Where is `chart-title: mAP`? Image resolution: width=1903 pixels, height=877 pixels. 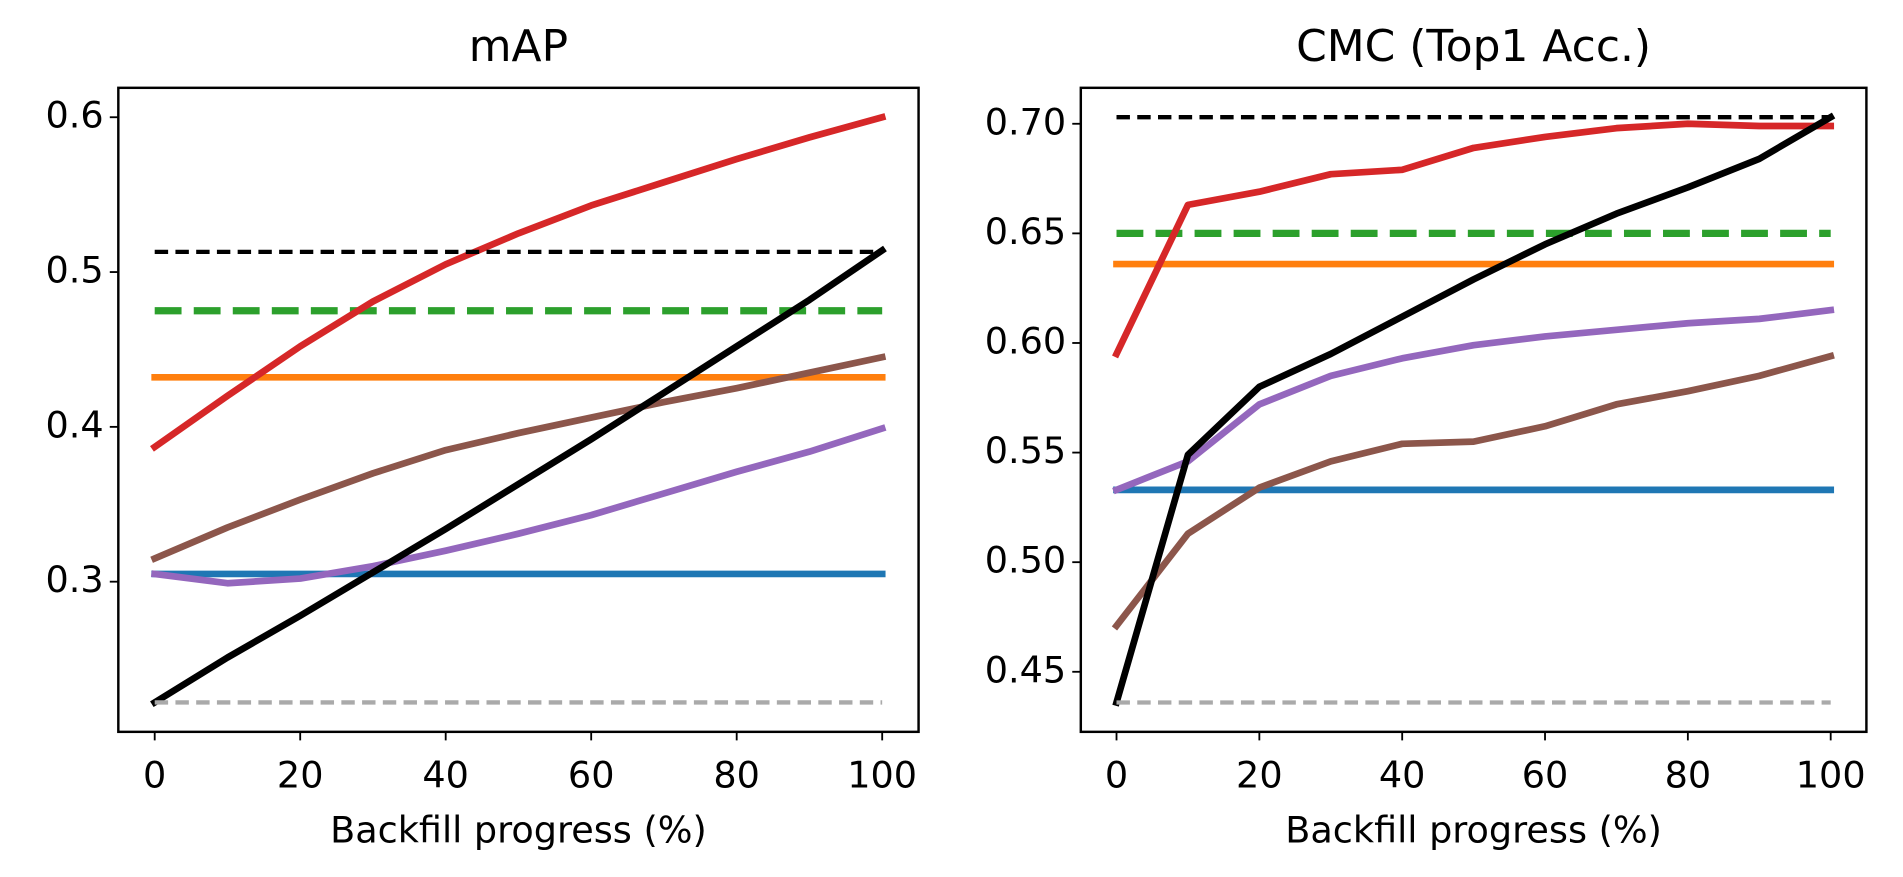 chart-title: mAP is located at coordinates (518, 46).